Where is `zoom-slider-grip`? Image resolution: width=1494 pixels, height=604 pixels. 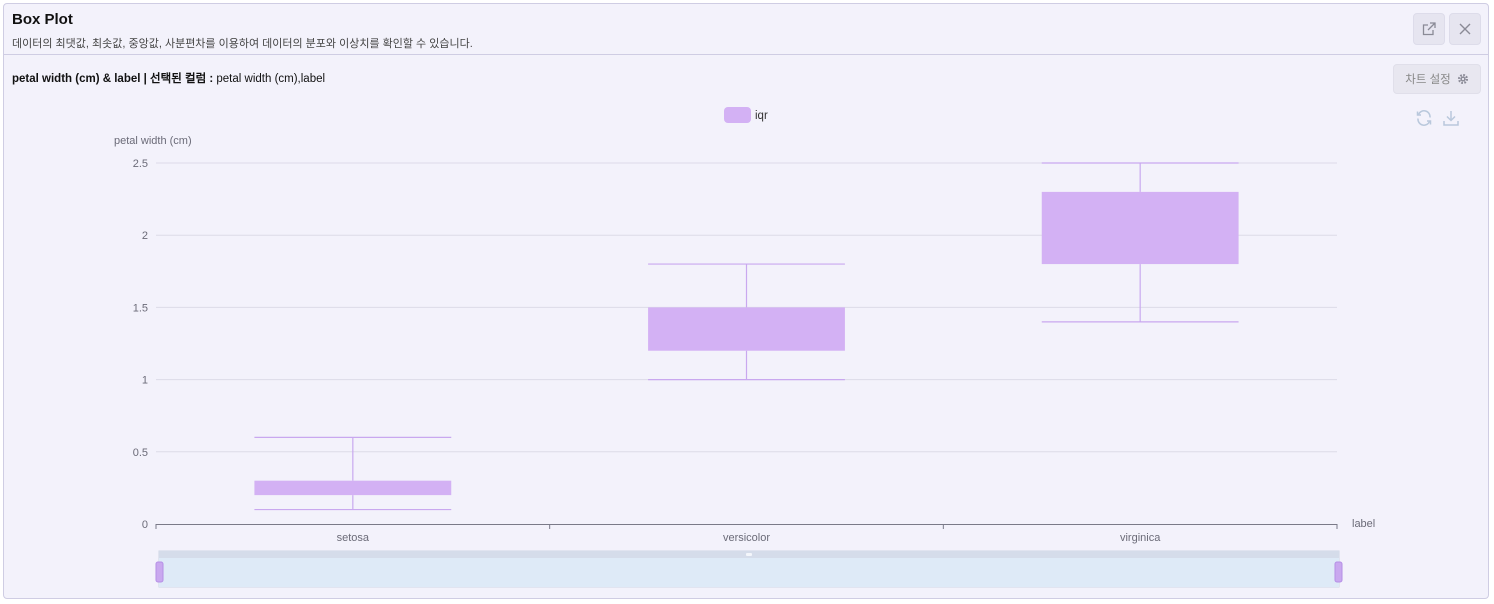 zoom-slider-grip is located at coordinates (749, 554).